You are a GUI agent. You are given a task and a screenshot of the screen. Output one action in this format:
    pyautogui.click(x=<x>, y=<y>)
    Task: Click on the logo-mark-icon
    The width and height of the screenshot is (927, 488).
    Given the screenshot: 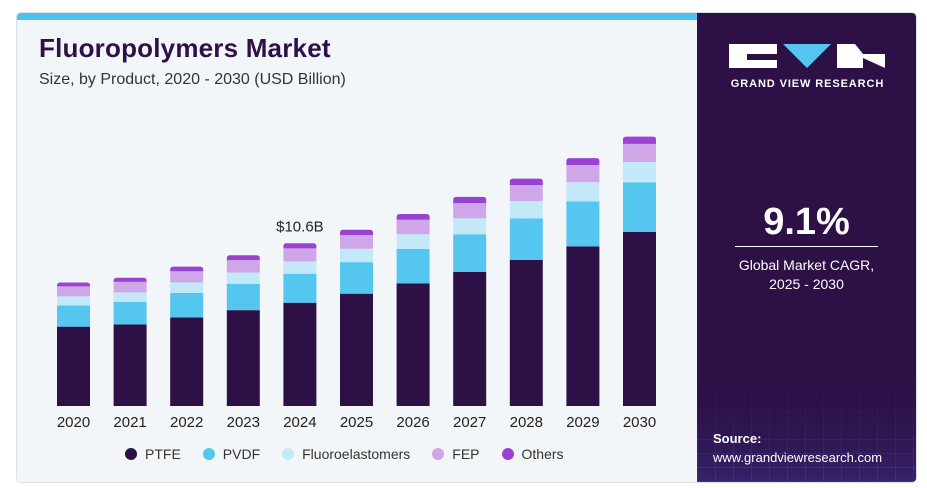 What is the action you would take?
    pyautogui.click(x=807, y=56)
    